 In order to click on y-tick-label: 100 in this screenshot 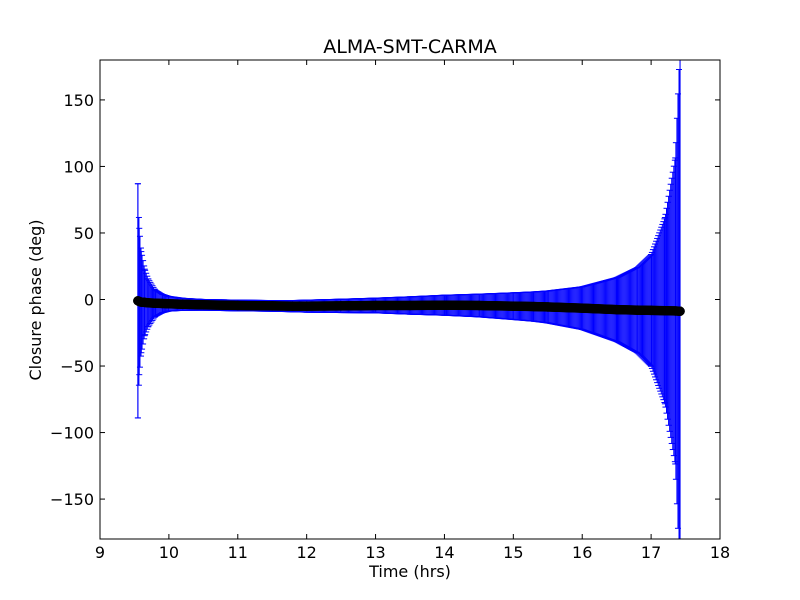, I will do `click(78, 166)`.